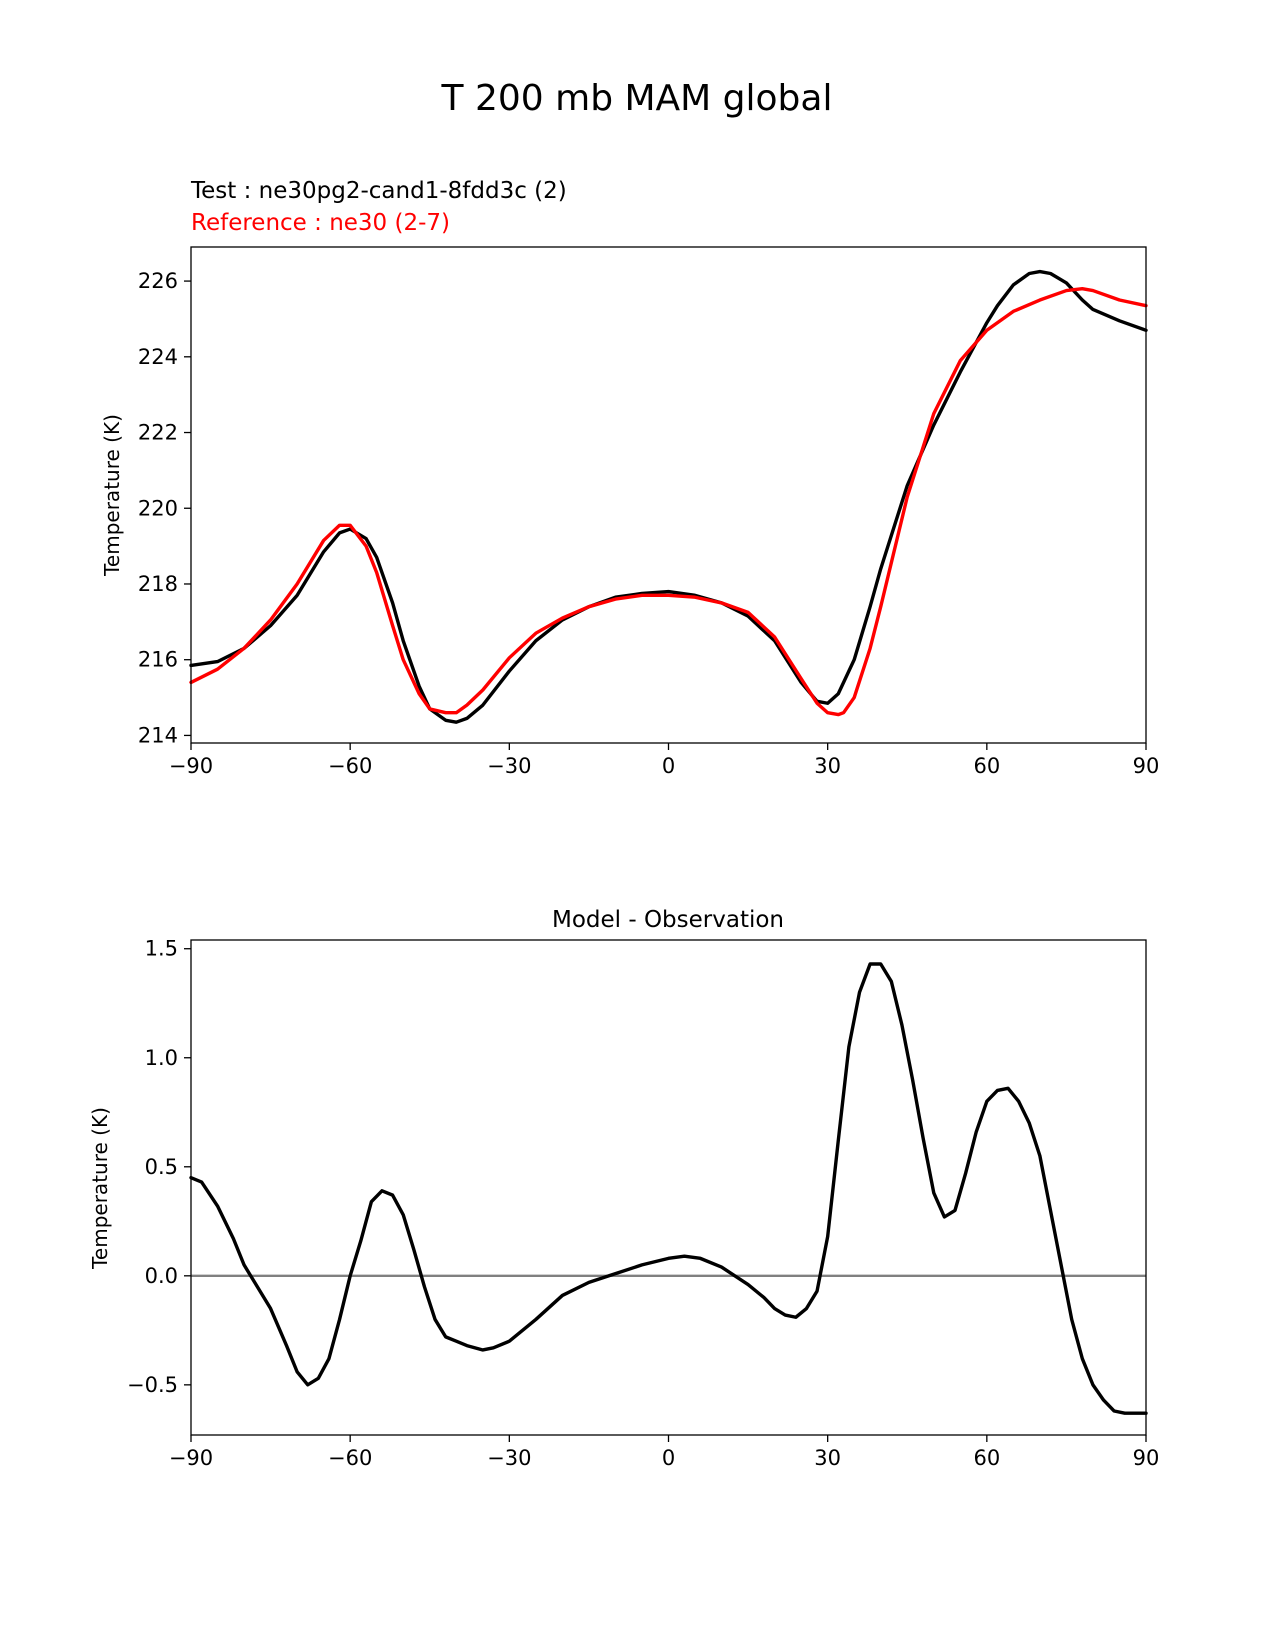  What do you see at coordinates (161, 1167) in the screenshot?
I see `bottom-ytick-label: 0.5` at bounding box center [161, 1167].